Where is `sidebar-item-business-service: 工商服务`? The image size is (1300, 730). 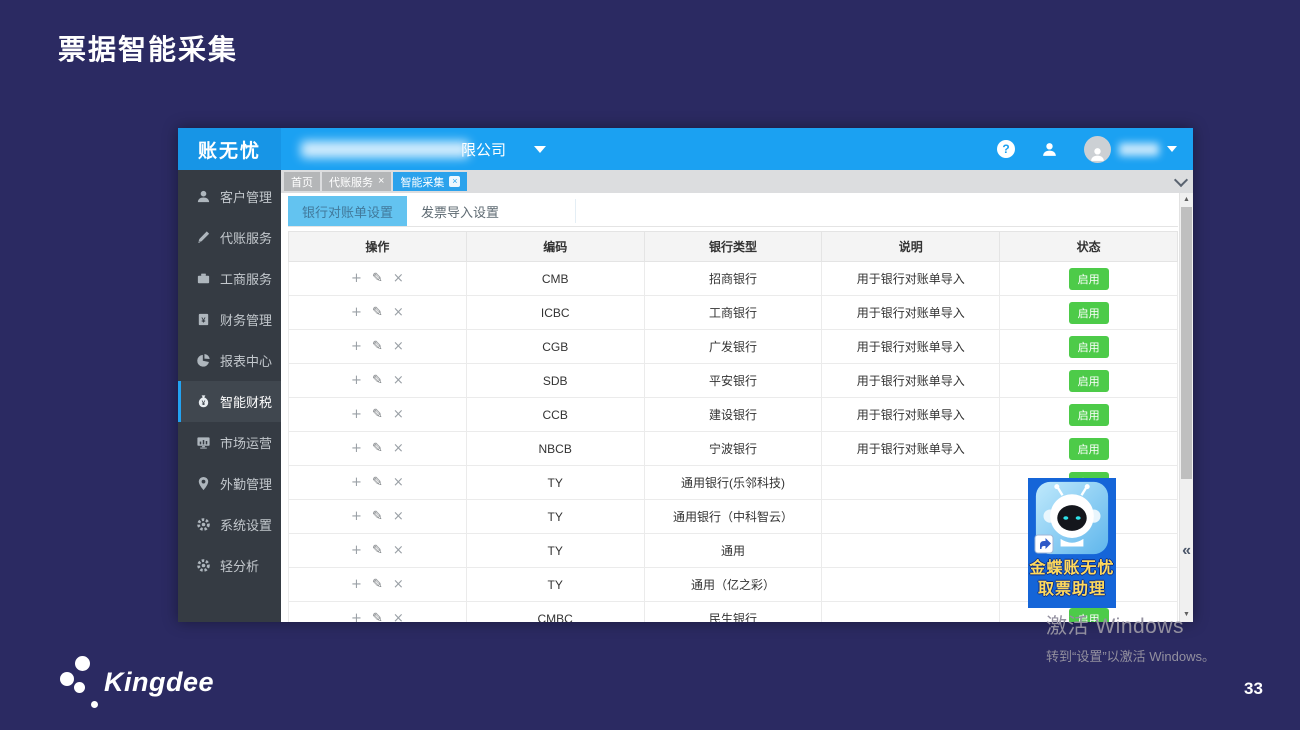
sidebar-item-business-service: 工商服务 is located at coordinates (229, 278).